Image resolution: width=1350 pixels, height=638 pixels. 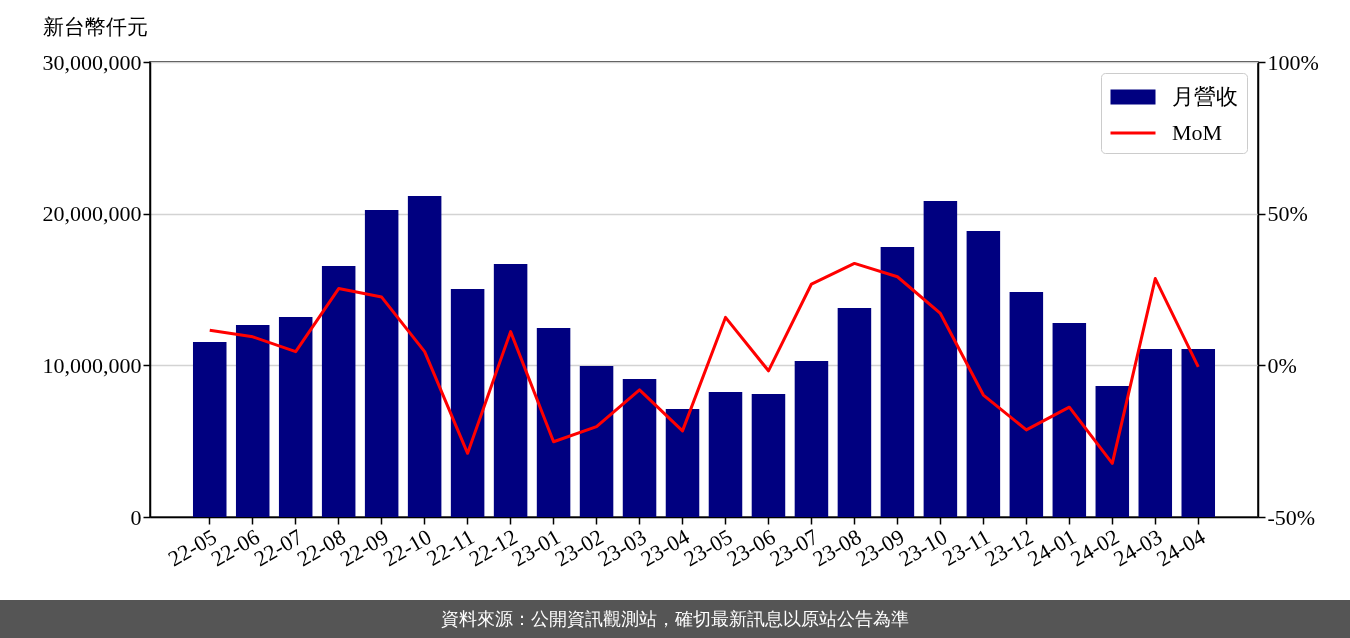 I want to click on y-tick-label: 10,000,000, so click(x=92, y=365).